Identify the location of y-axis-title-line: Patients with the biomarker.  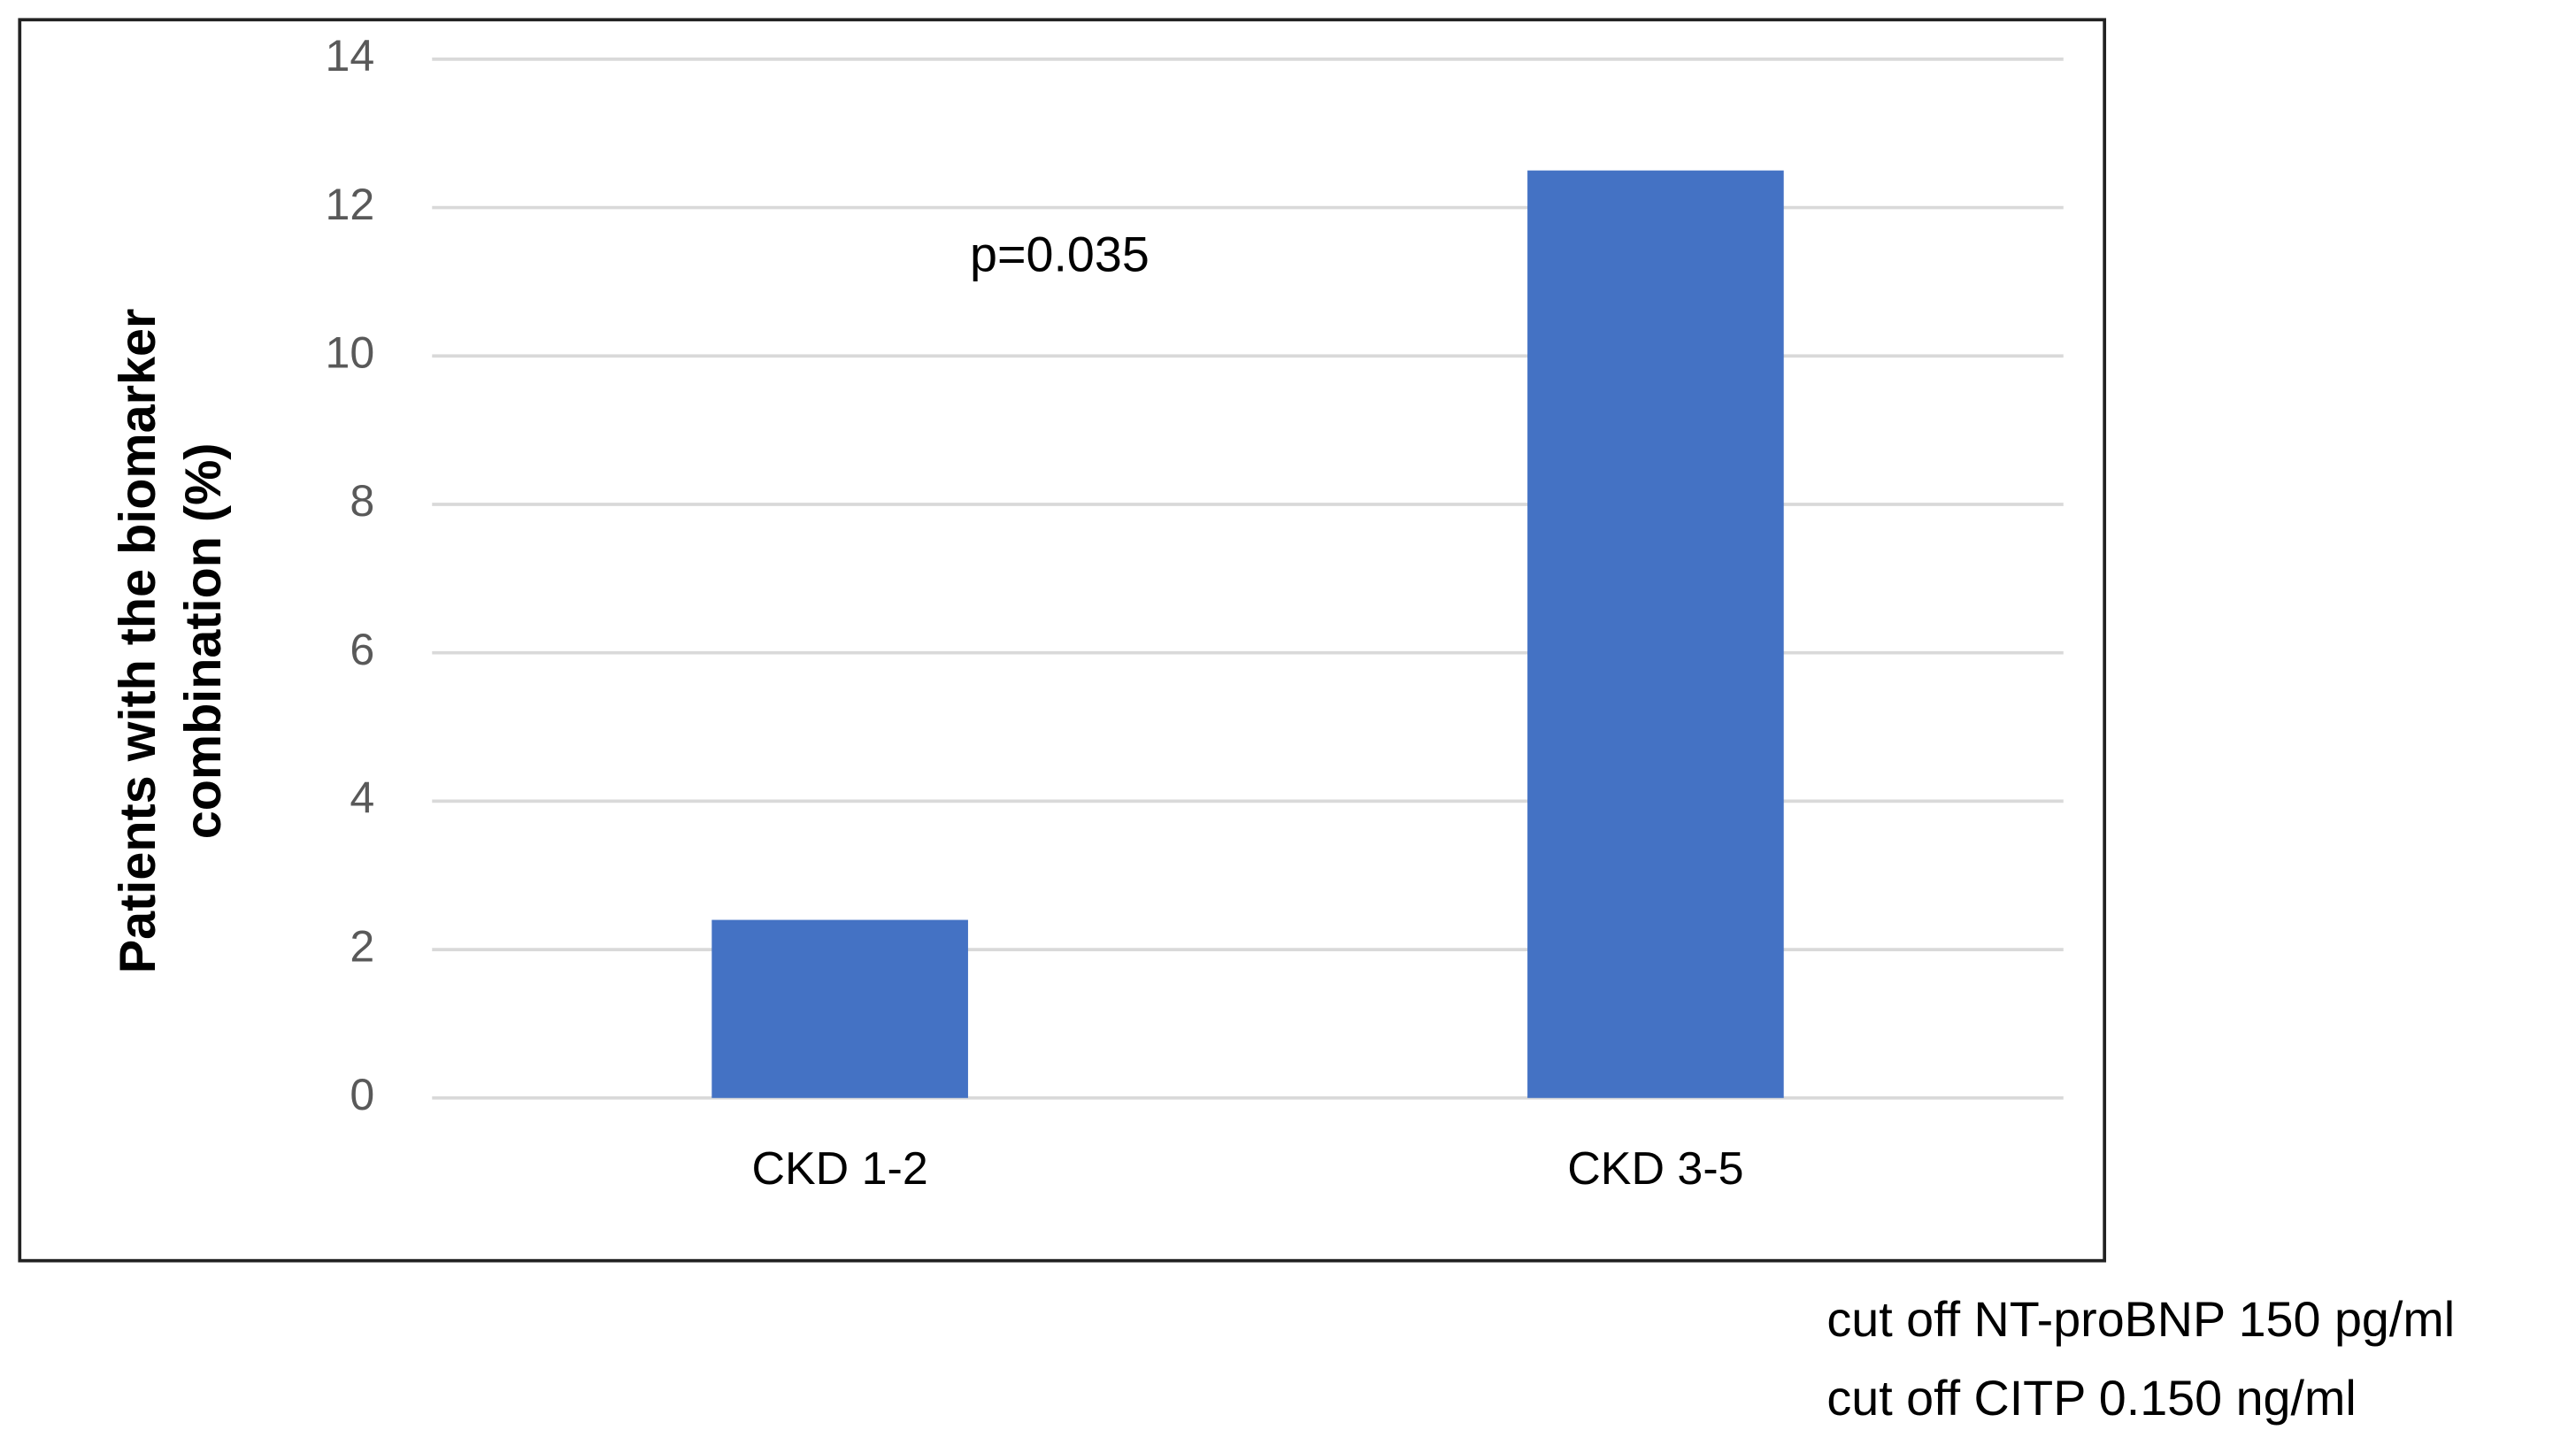
(138, 641).